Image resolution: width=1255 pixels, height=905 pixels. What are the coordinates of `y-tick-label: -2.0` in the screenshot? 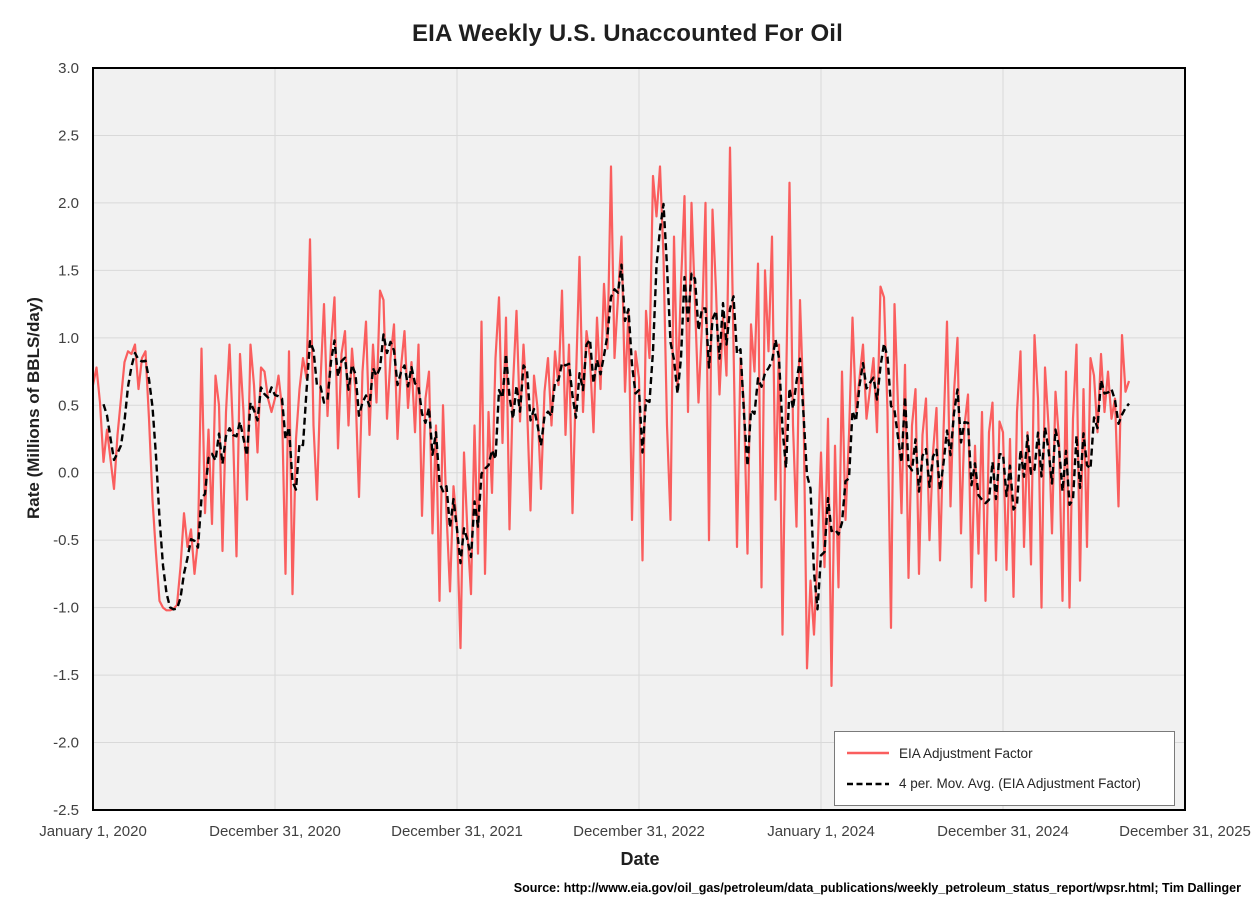 It's located at (66, 743).